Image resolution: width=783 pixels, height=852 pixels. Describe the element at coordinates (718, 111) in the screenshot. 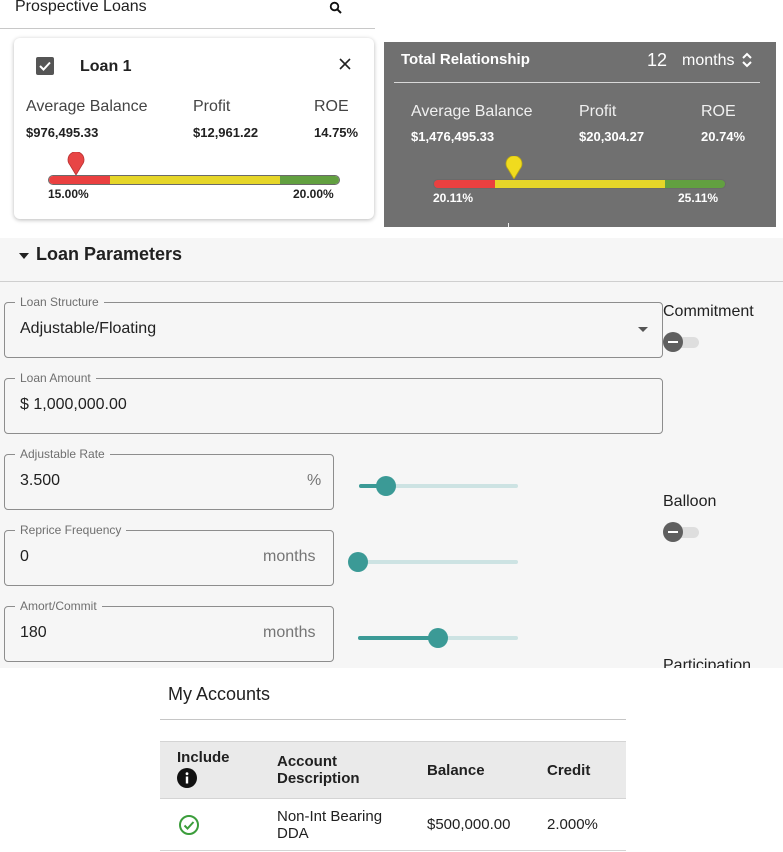

I see `total-roe-label: ROE` at that location.